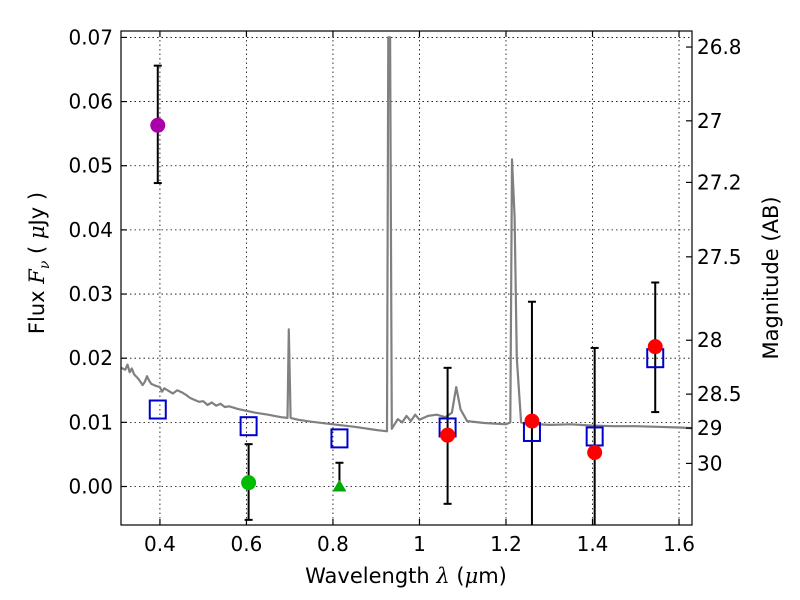  What do you see at coordinates (406, 398) in the screenshot?
I see `model-photometry-layer` at bounding box center [406, 398].